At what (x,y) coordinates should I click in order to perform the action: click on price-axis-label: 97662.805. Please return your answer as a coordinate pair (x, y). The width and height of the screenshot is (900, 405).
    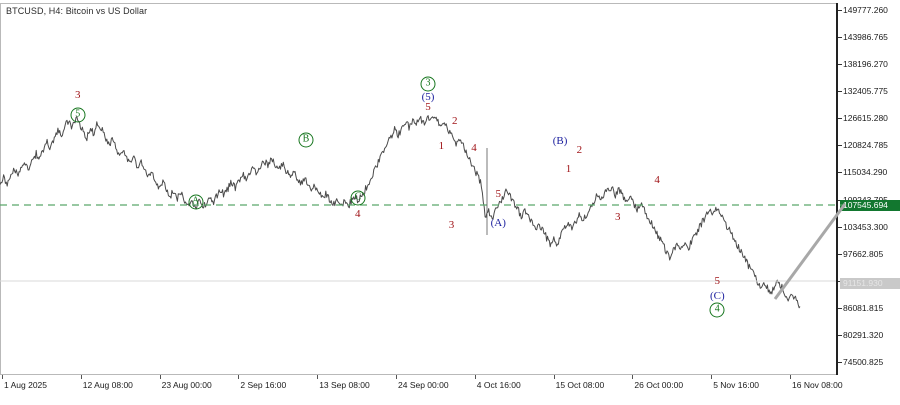
    Looking at the image, I should click on (863, 253).